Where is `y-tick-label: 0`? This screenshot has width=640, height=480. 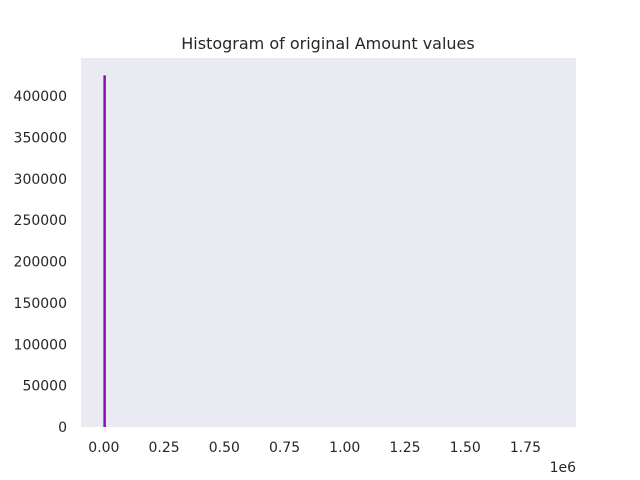
y-tick-label: 0 is located at coordinates (62, 428).